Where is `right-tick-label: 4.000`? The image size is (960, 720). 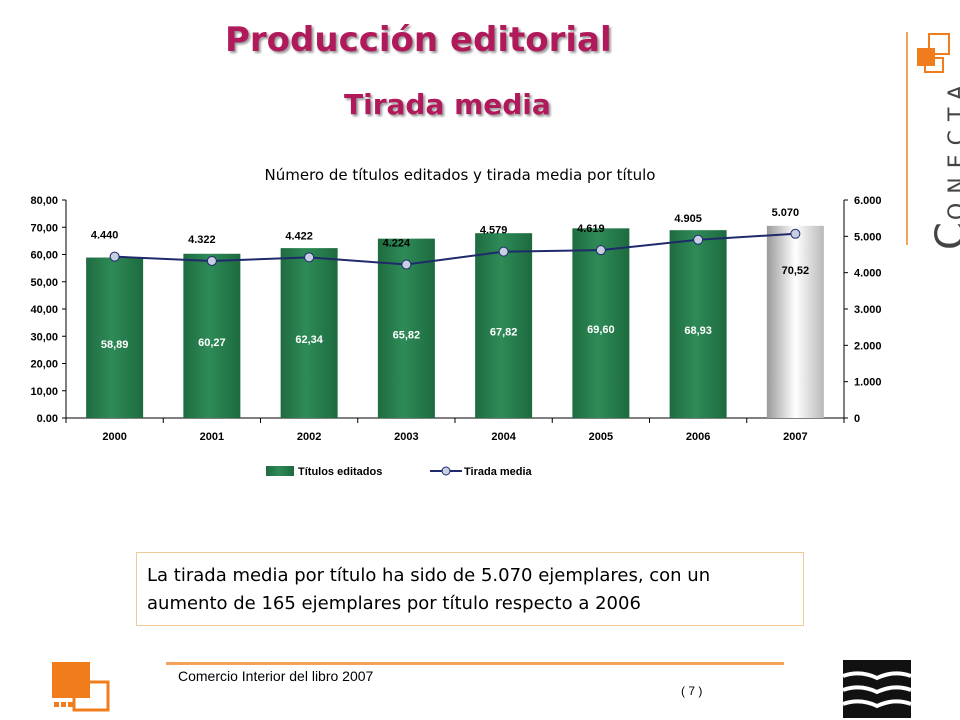 right-tick-label: 4.000 is located at coordinates (868, 274).